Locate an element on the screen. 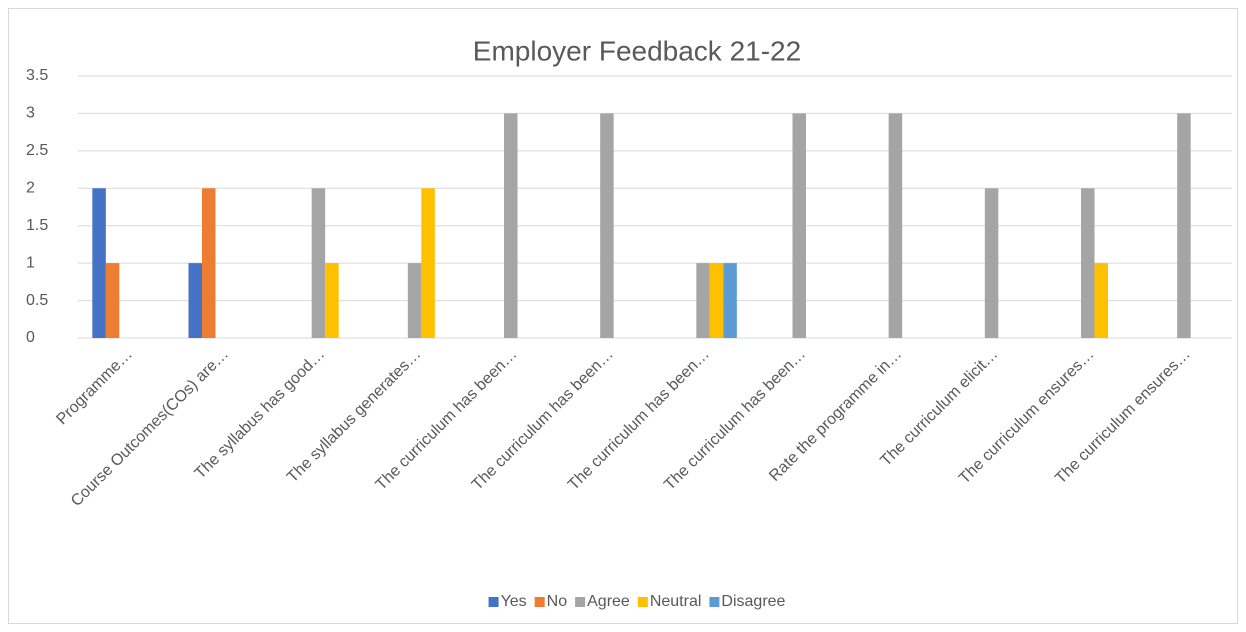 The image size is (1246, 632). y-tick-label: 1.5 is located at coordinates (37, 225).